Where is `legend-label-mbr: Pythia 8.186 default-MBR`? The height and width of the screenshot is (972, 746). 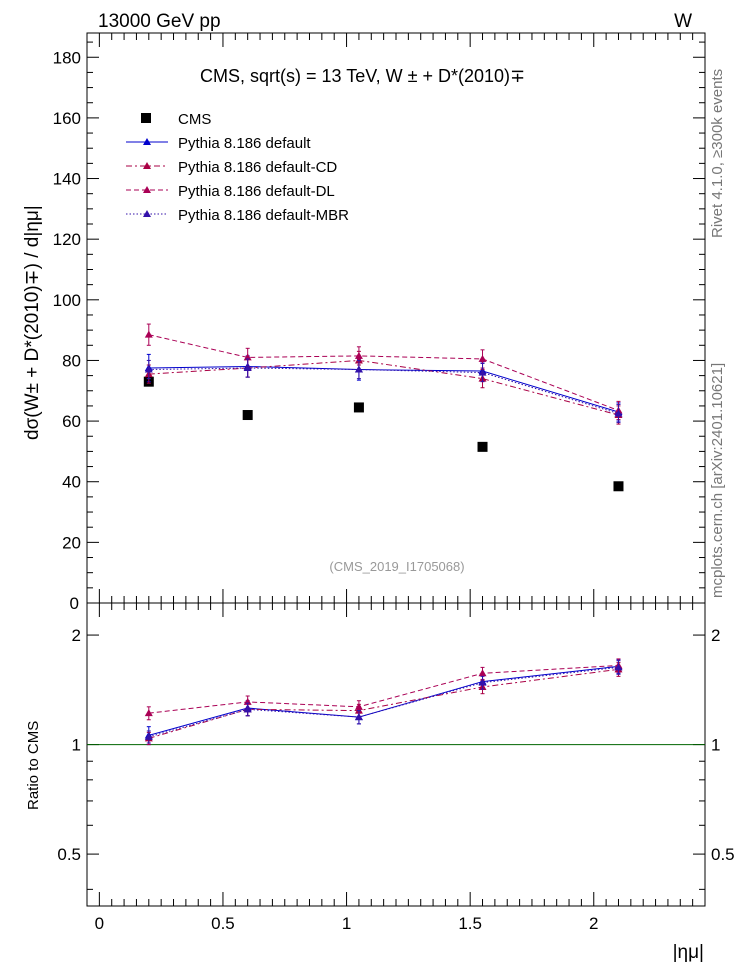
legend-label-mbr: Pythia 8.186 default-MBR is located at coordinates (263, 215).